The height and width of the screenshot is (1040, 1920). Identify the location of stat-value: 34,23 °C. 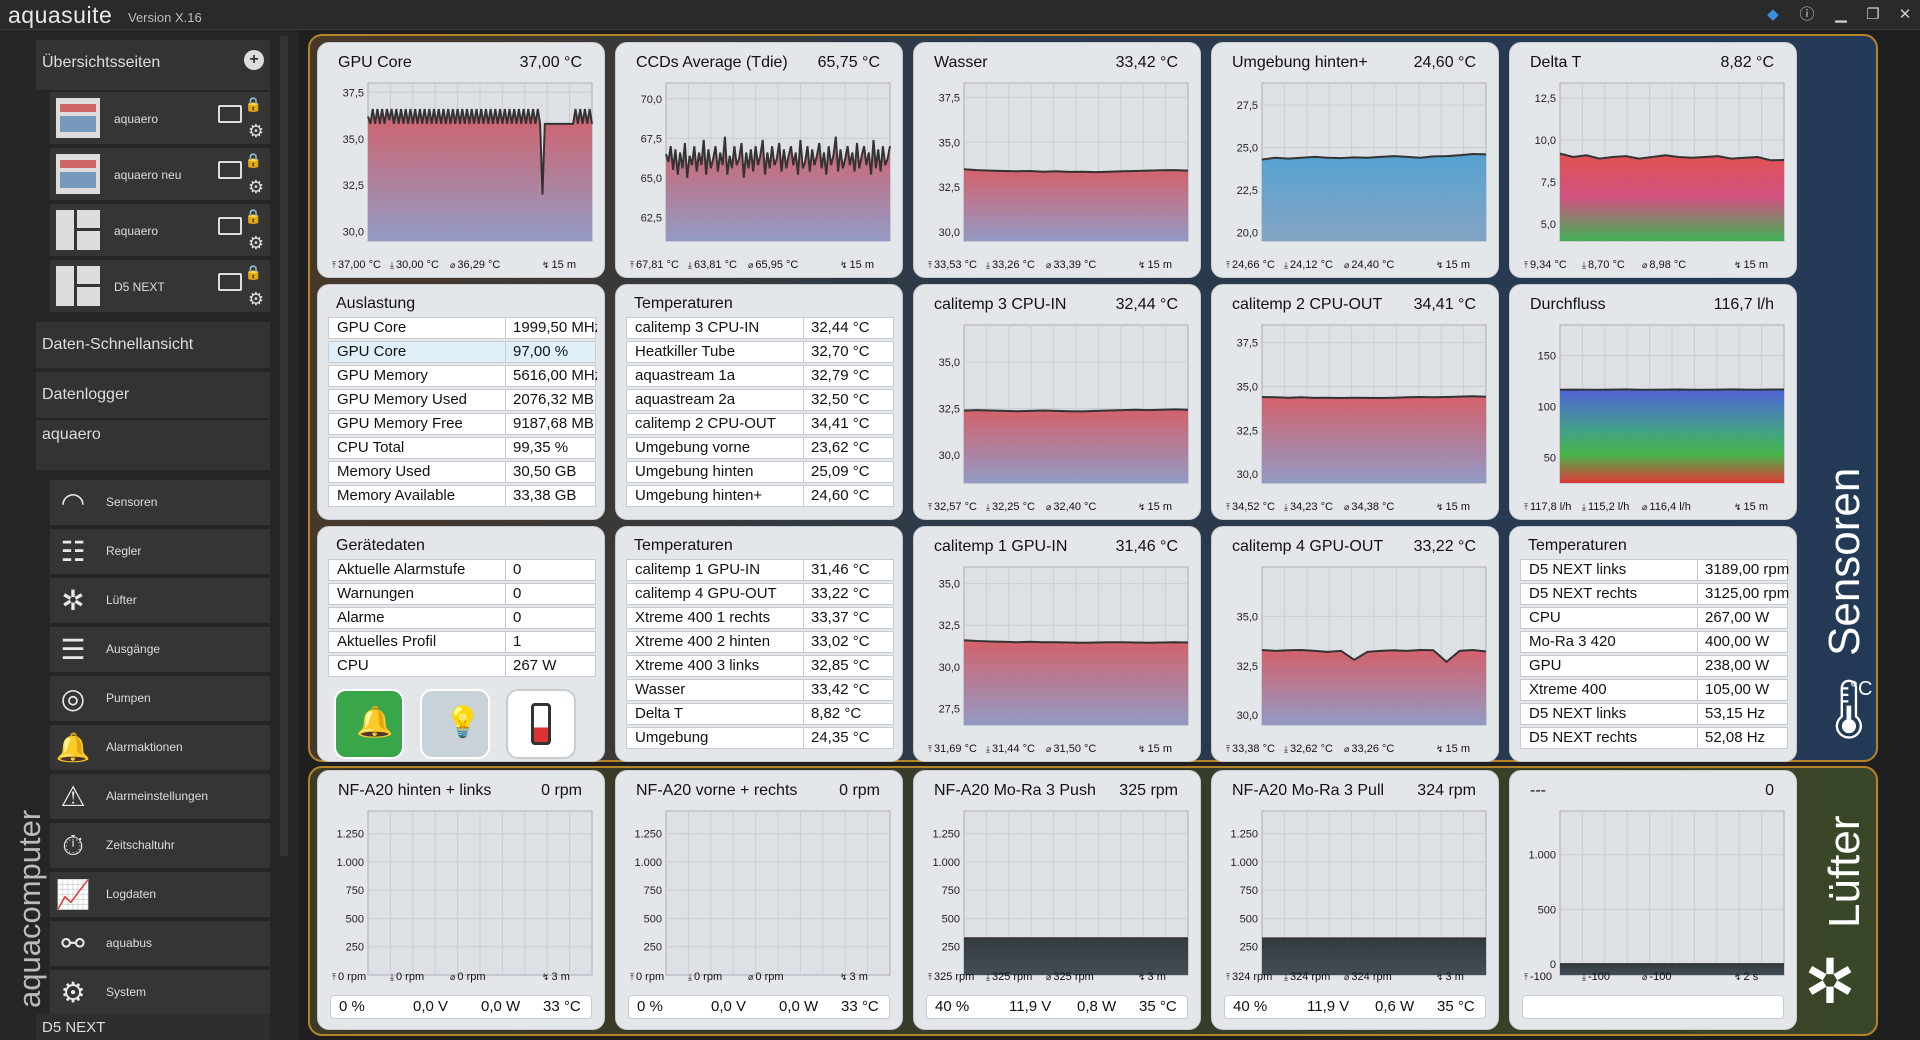
(1311, 507).